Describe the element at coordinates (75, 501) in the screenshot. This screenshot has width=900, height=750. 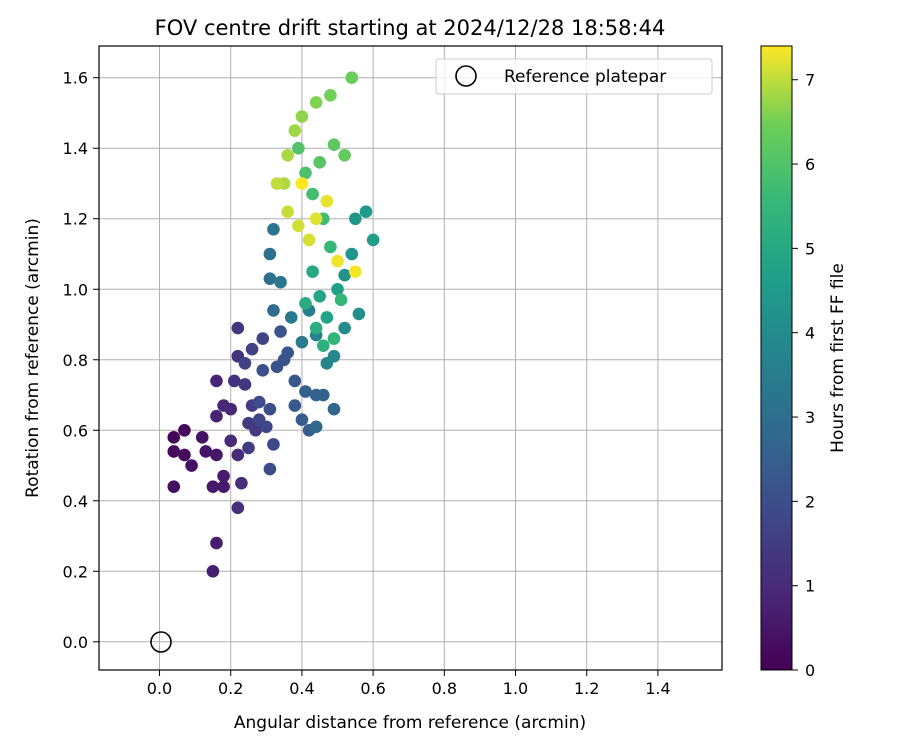
I see `y-tick-label: 0.4` at that location.